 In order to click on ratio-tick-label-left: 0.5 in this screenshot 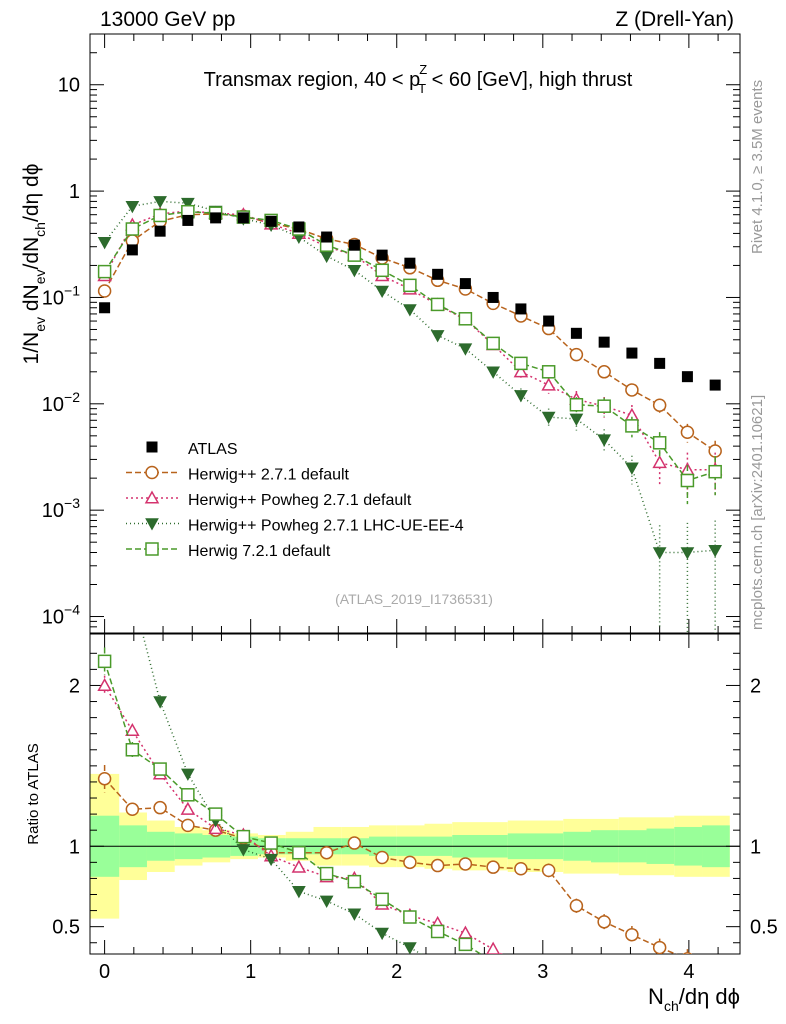, I will do `click(66, 928)`.